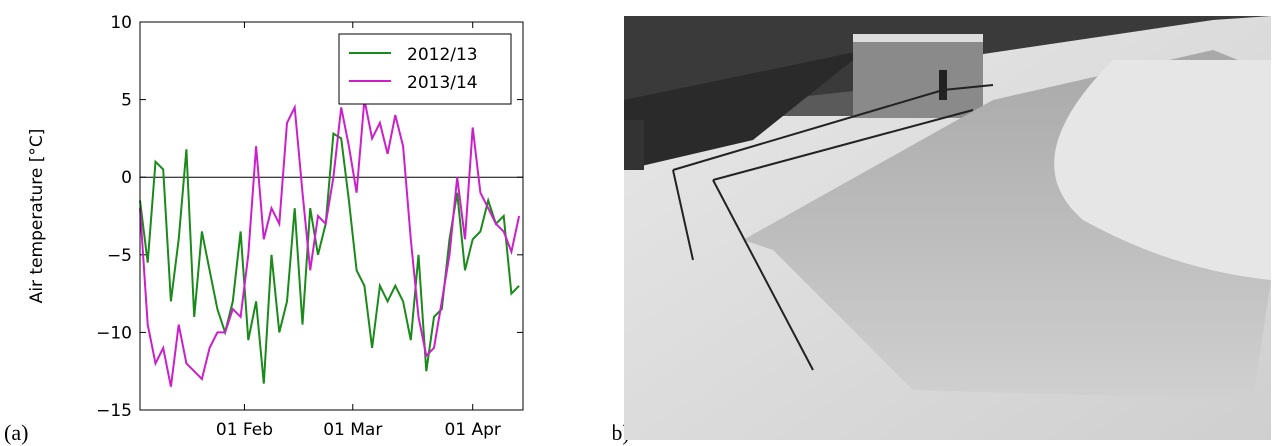 This screenshot has width=1273, height=446. What do you see at coordinates (472, 430) in the screenshot?
I see `x-tick-label: 01 Apr` at bounding box center [472, 430].